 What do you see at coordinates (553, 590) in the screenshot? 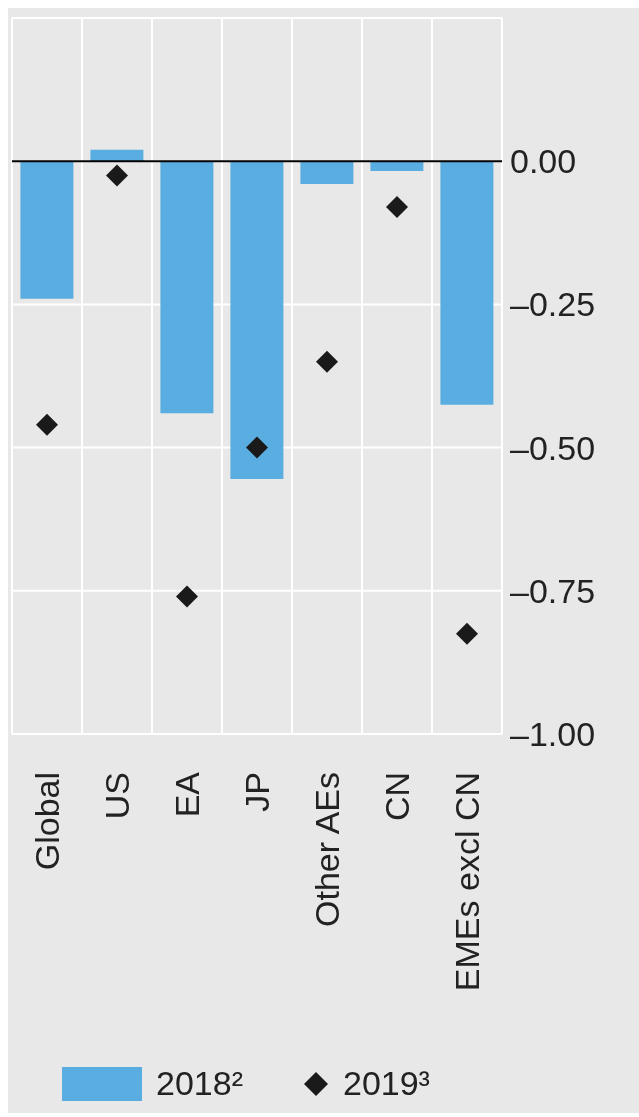
I see `y-tick-label: –0.75` at bounding box center [553, 590].